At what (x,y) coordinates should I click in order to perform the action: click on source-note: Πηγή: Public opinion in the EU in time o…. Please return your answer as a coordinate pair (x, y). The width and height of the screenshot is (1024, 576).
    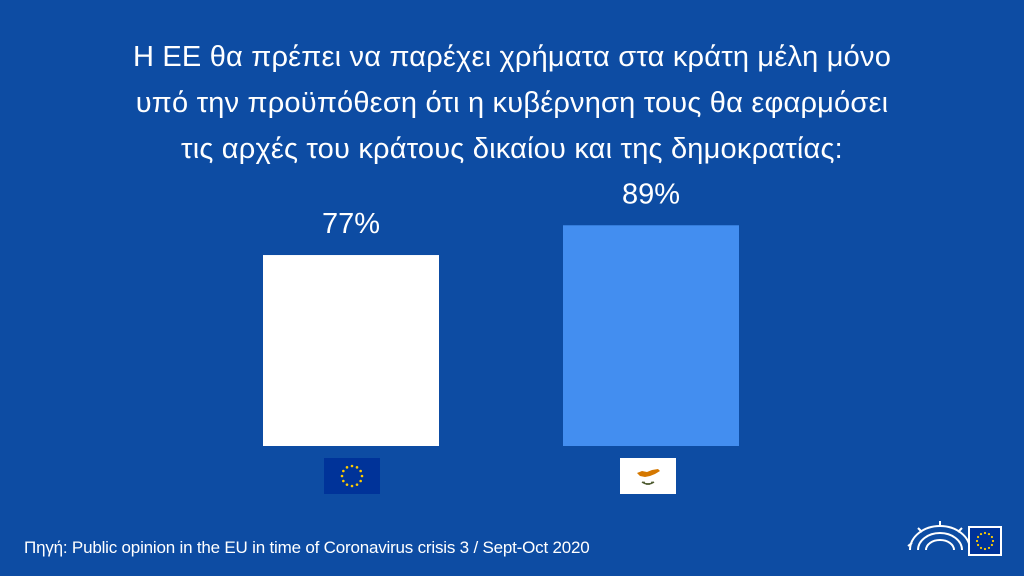
    Looking at the image, I should click on (307, 547).